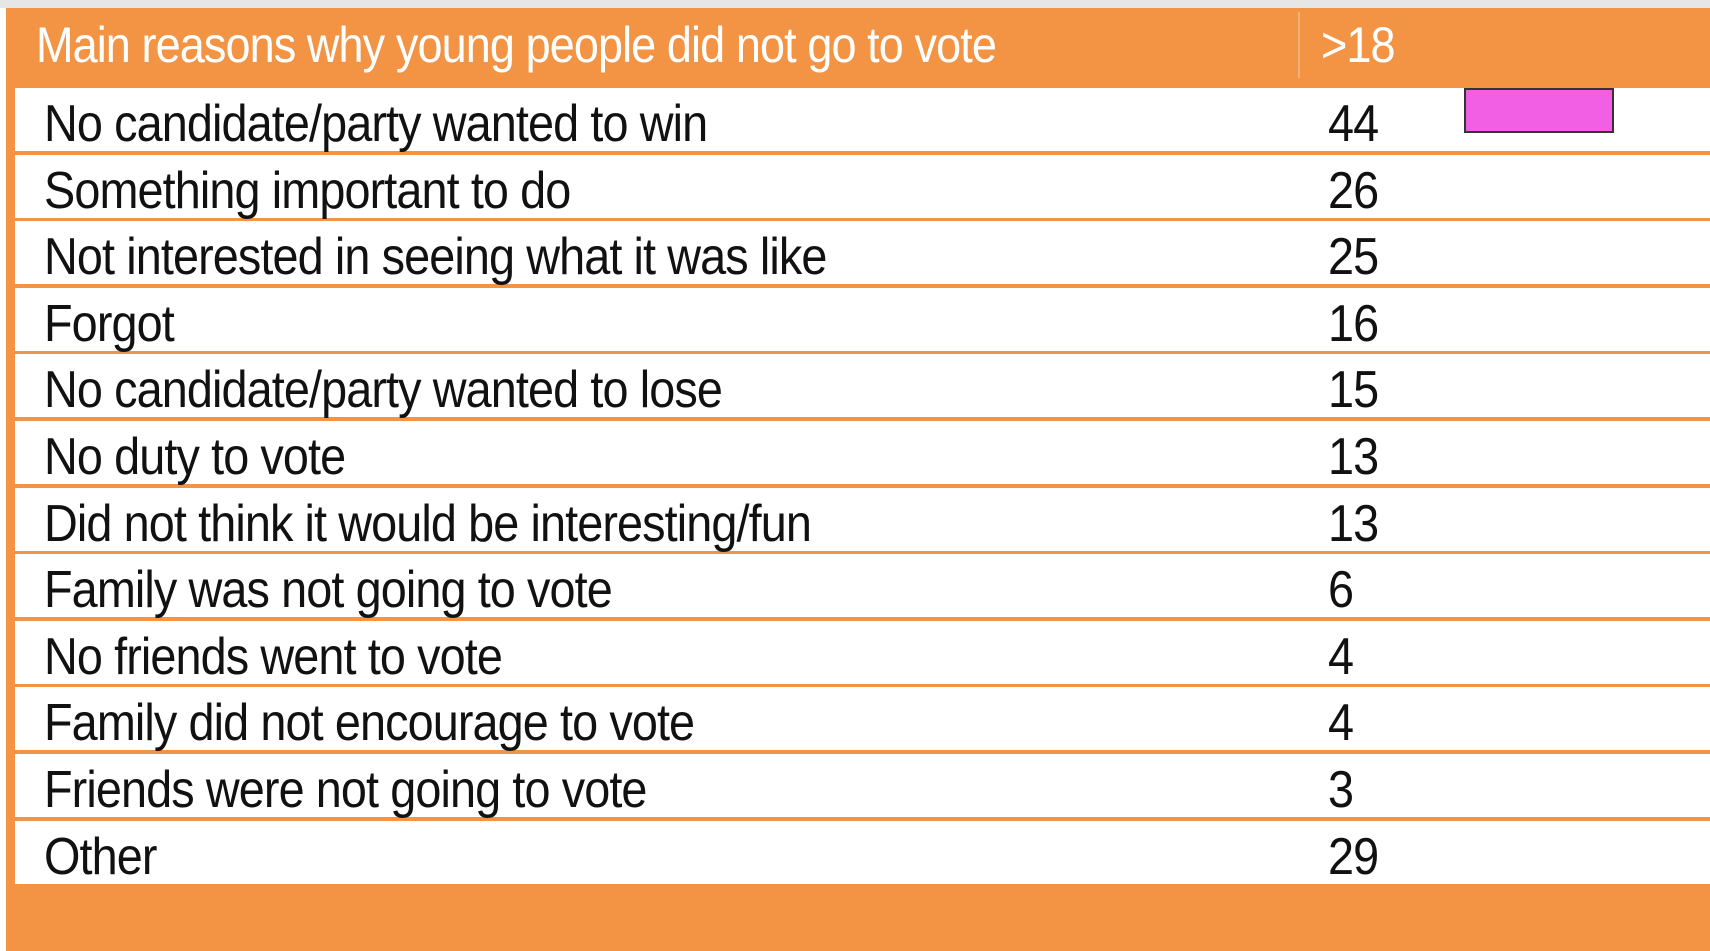 Image resolution: width=1710 pixels, height=951 pixels. I want to click on row-label: Family was not going to vote, so click(328, 590).